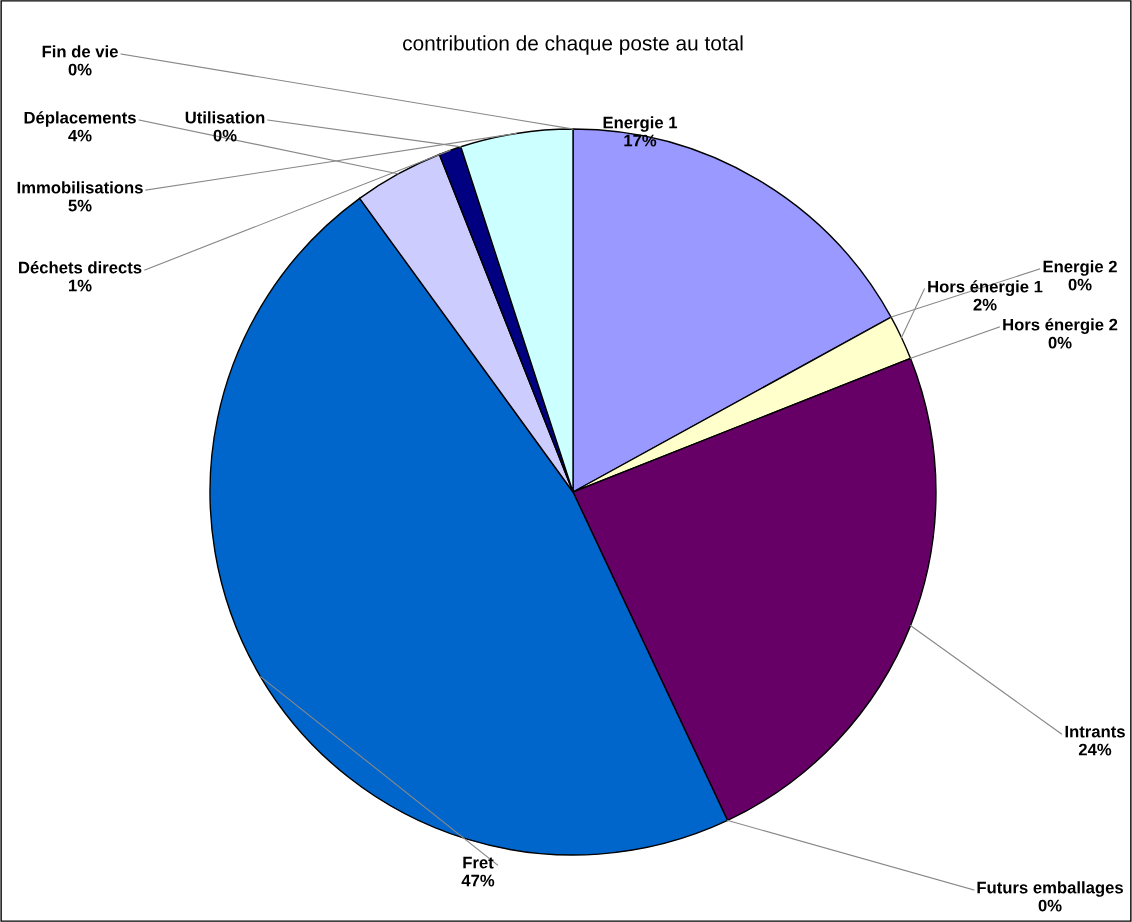 Image resolution: width=1132 pixels, height=922 pixels. Describe the element at coordinates (985, 304) in the screenshot. I see `data-label: 2%` at that location.